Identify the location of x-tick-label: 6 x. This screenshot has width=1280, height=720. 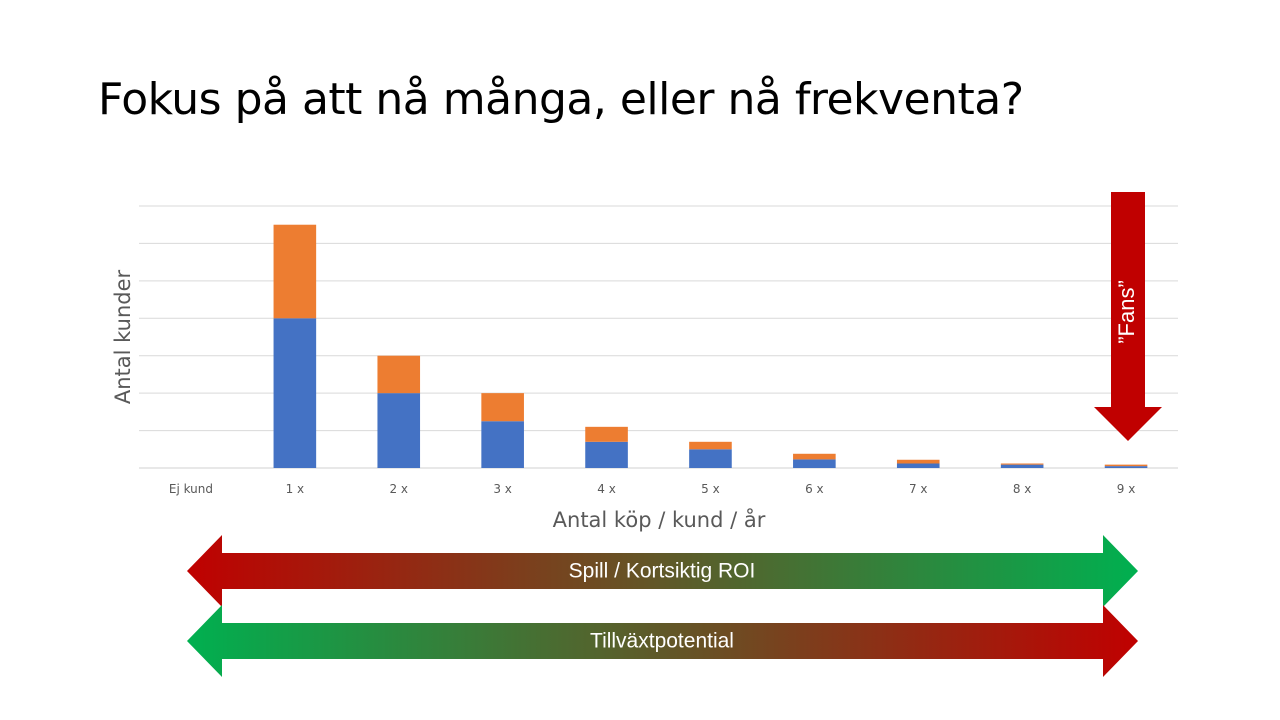
(814, 489).